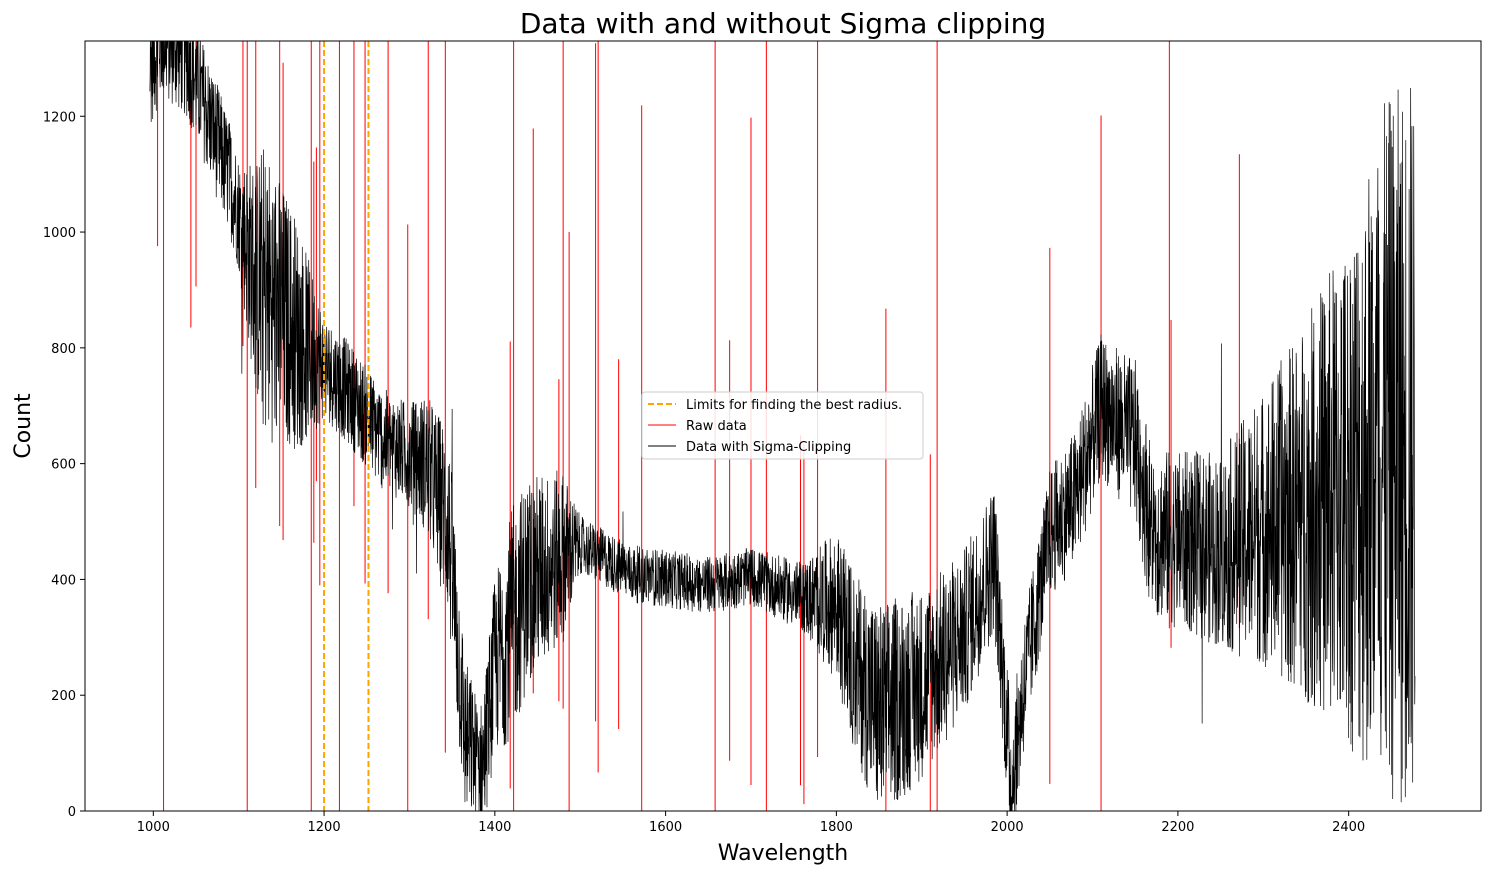 This screenshot has width=1489, height=874. I want to click on y-tick-label: 600, so click(63, 465).